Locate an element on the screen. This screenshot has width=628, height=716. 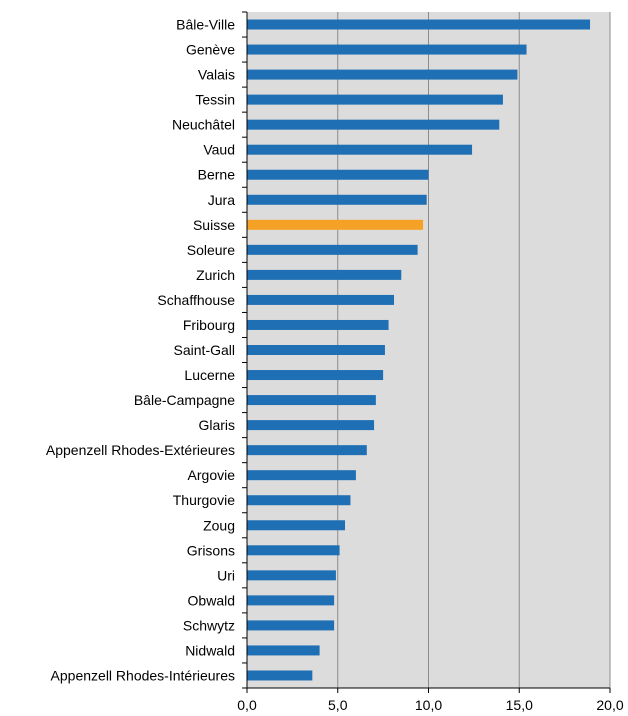
bar-schwytz is located at coordinates (291, 625).